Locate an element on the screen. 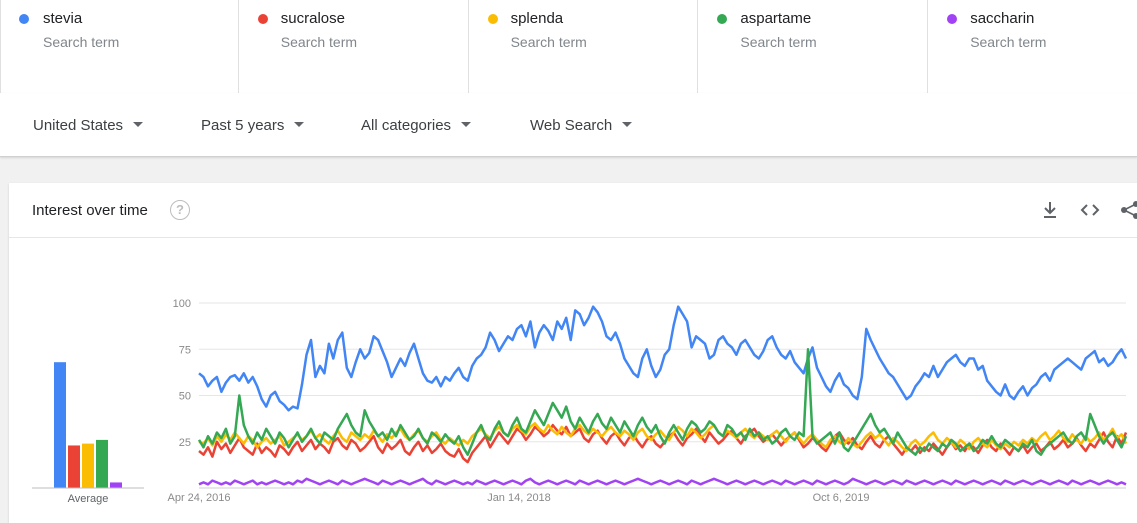 Image resolution: width=1137 pixels, height=523 pixels. average-bar-saccharin is located at coordinates (116, 485).